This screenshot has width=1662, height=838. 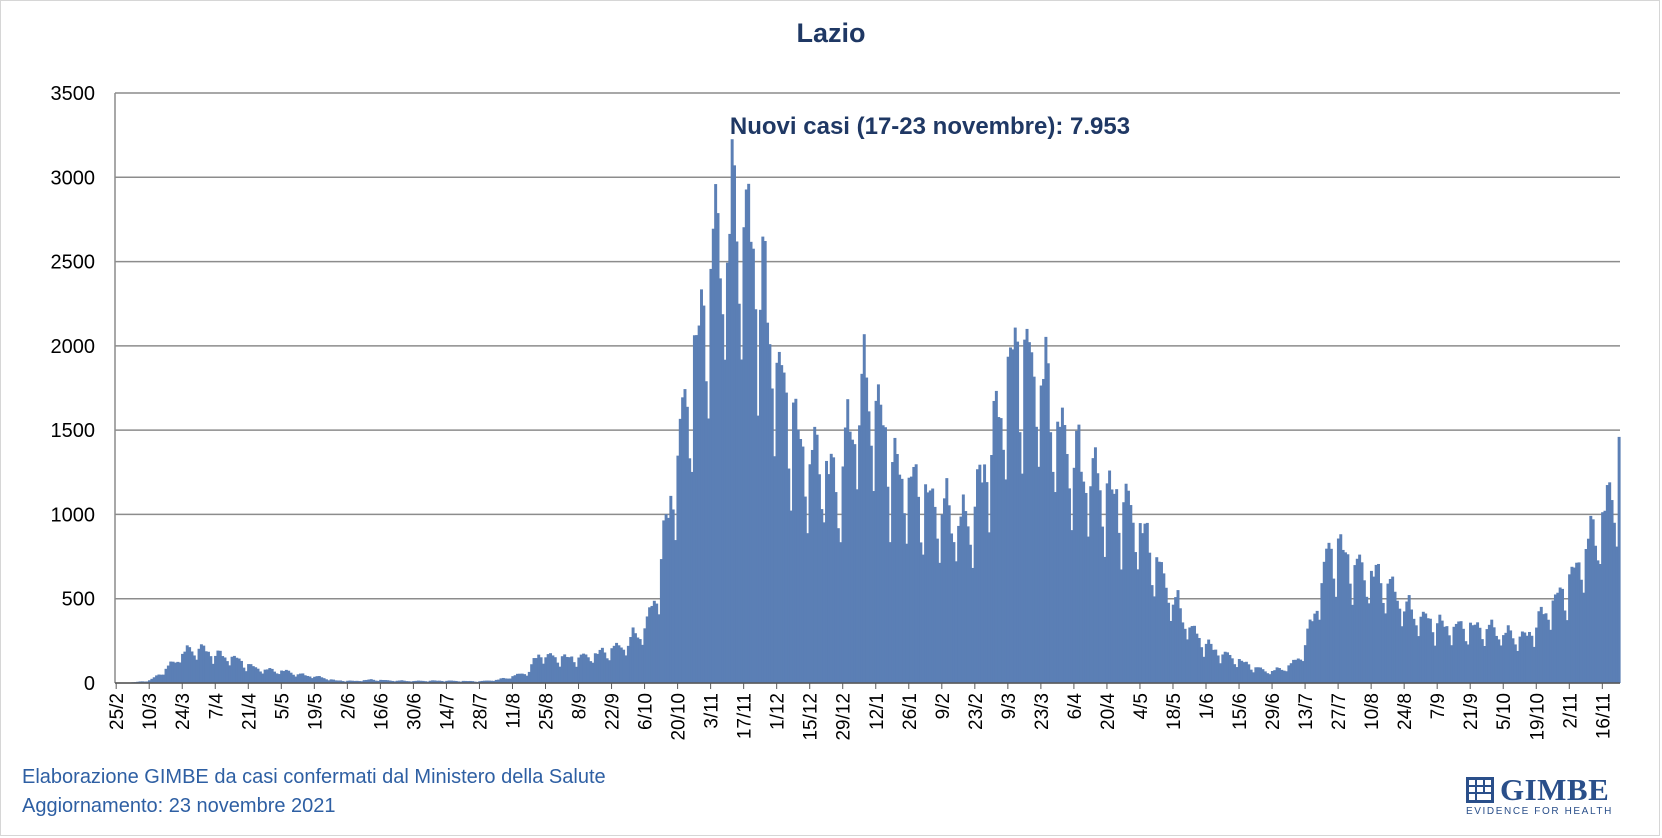 I want to click on y-tick-label: 1500, so click(x=73, y=431).